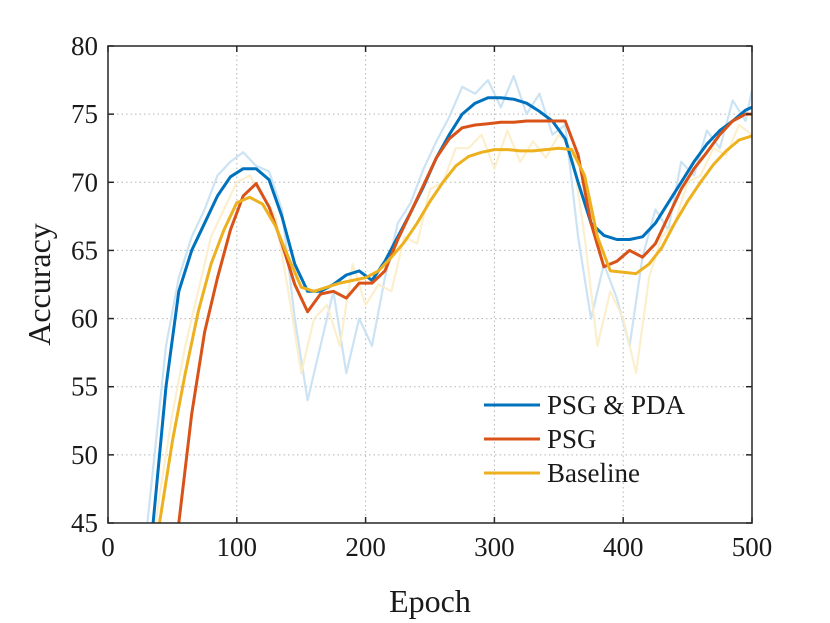  I want to click on legend-label: PSG, so click(572, 439).